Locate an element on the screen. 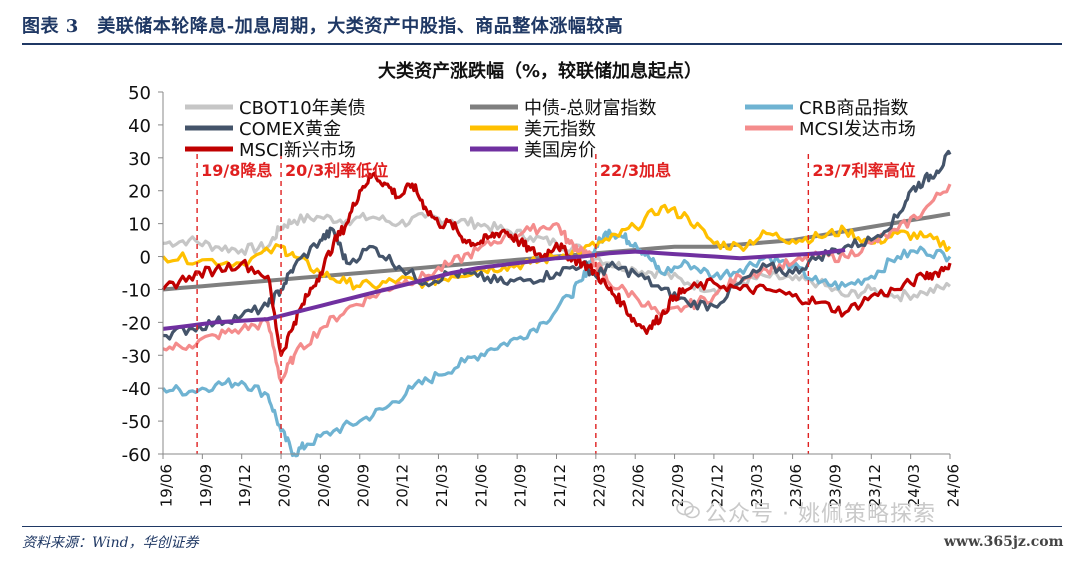 This screenshot has height=562, width=1080. annotation-label: 19/8降息 is located at coordinates (236, 170).